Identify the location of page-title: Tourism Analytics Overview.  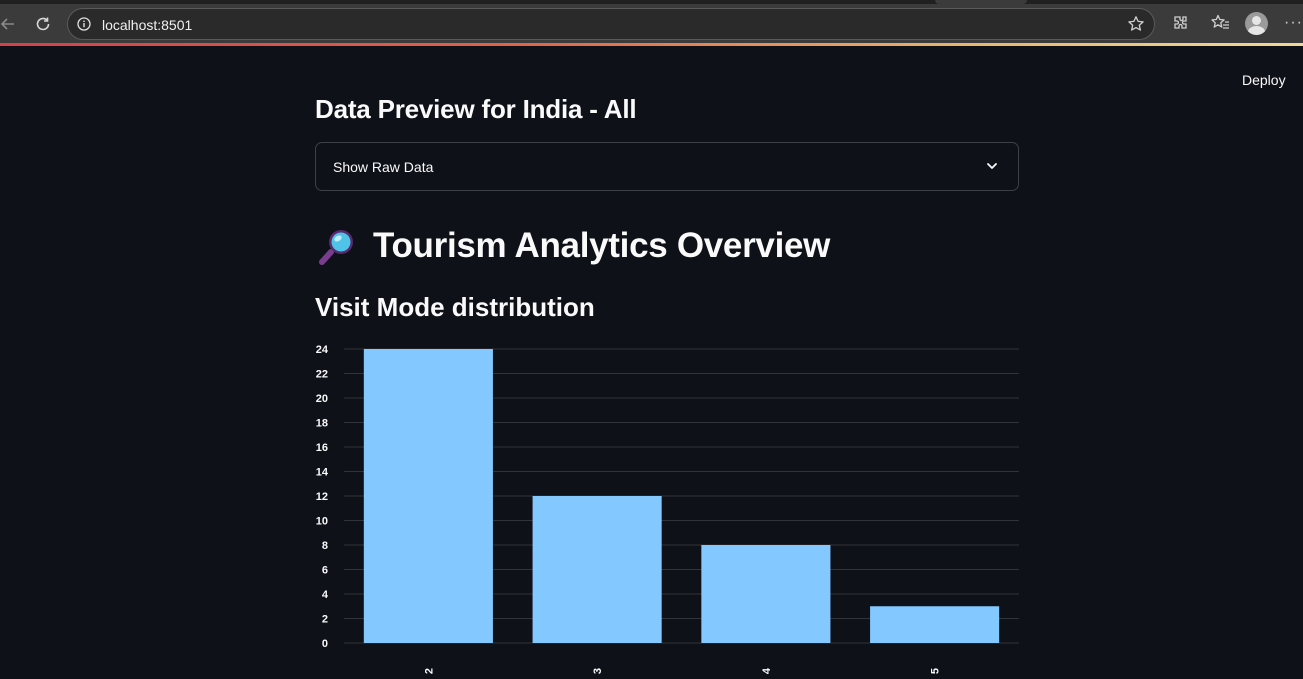
(573, 246).